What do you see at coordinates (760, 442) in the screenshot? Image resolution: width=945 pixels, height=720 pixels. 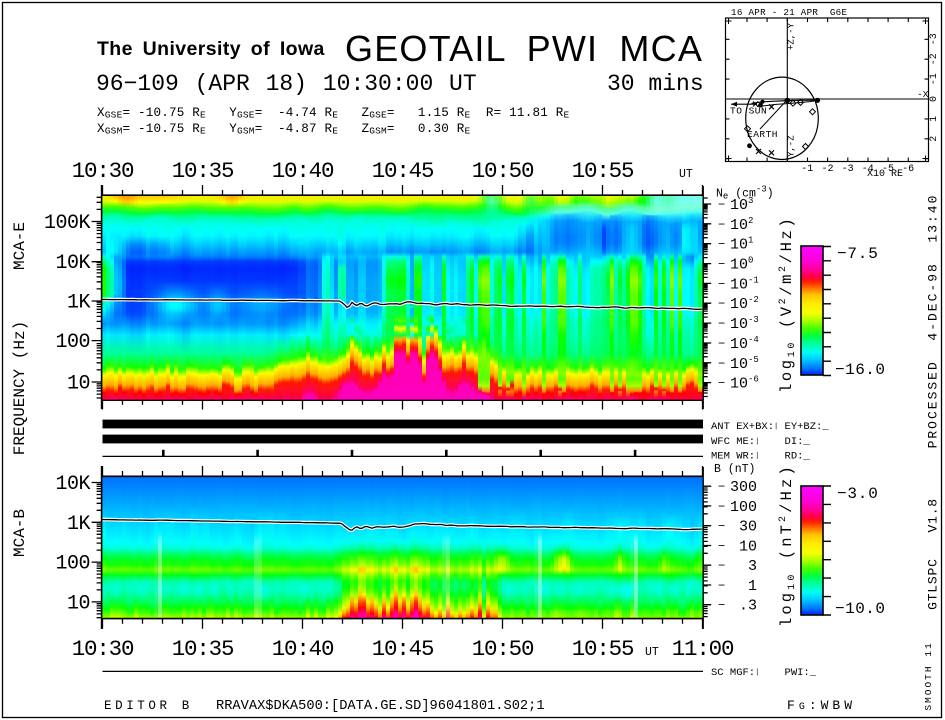 I see `svg-text: WFC ME:| DI:_` at bounding box center [760, 442].